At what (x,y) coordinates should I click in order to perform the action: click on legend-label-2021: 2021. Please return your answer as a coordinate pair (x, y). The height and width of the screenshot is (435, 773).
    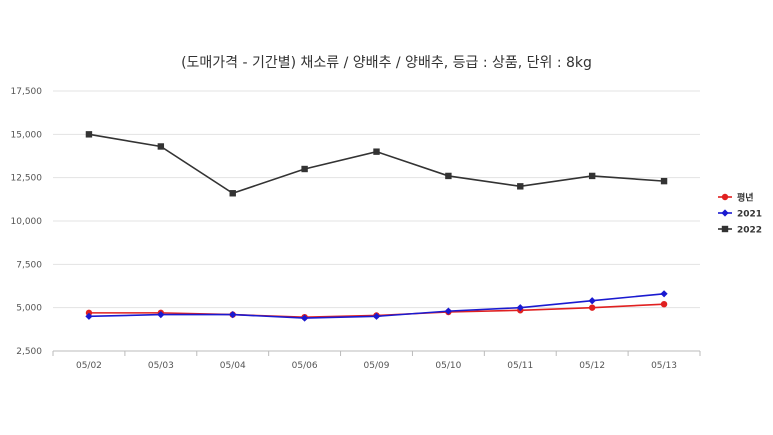
    Looking at the image, I should click on (749, 215).